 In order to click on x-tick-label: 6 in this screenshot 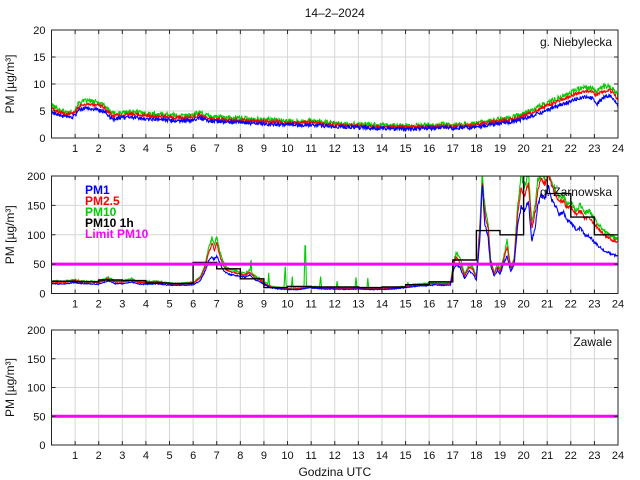, I will do `click(193, 305)`.